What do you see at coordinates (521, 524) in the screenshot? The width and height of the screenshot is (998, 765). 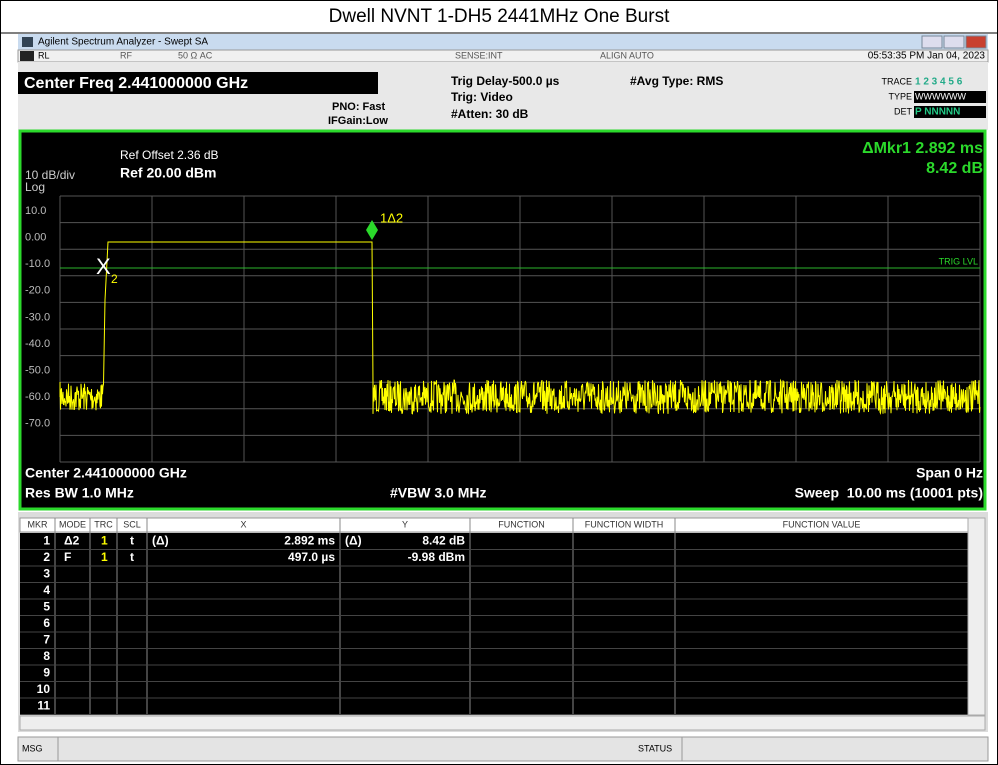 I see `column-header: FUNCTION` at bounding box center [521, 524].